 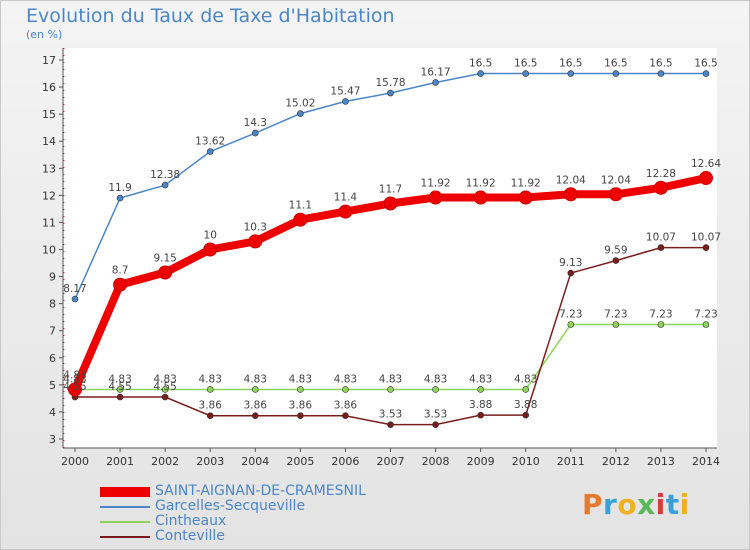 What do you see at coordinates (255, 227) in the screenshot?
I see `data-label-saint-aignan-de-cramesnil: 10.3` at bounding box center [255, 227].